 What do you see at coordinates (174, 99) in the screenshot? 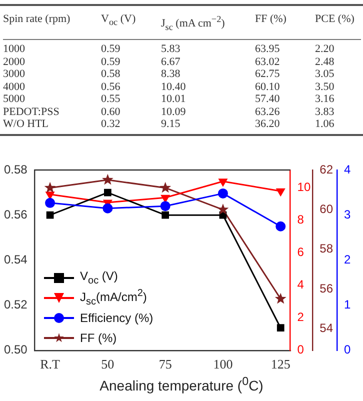
I see `text: 10.01` at bounding box center [174, 99].